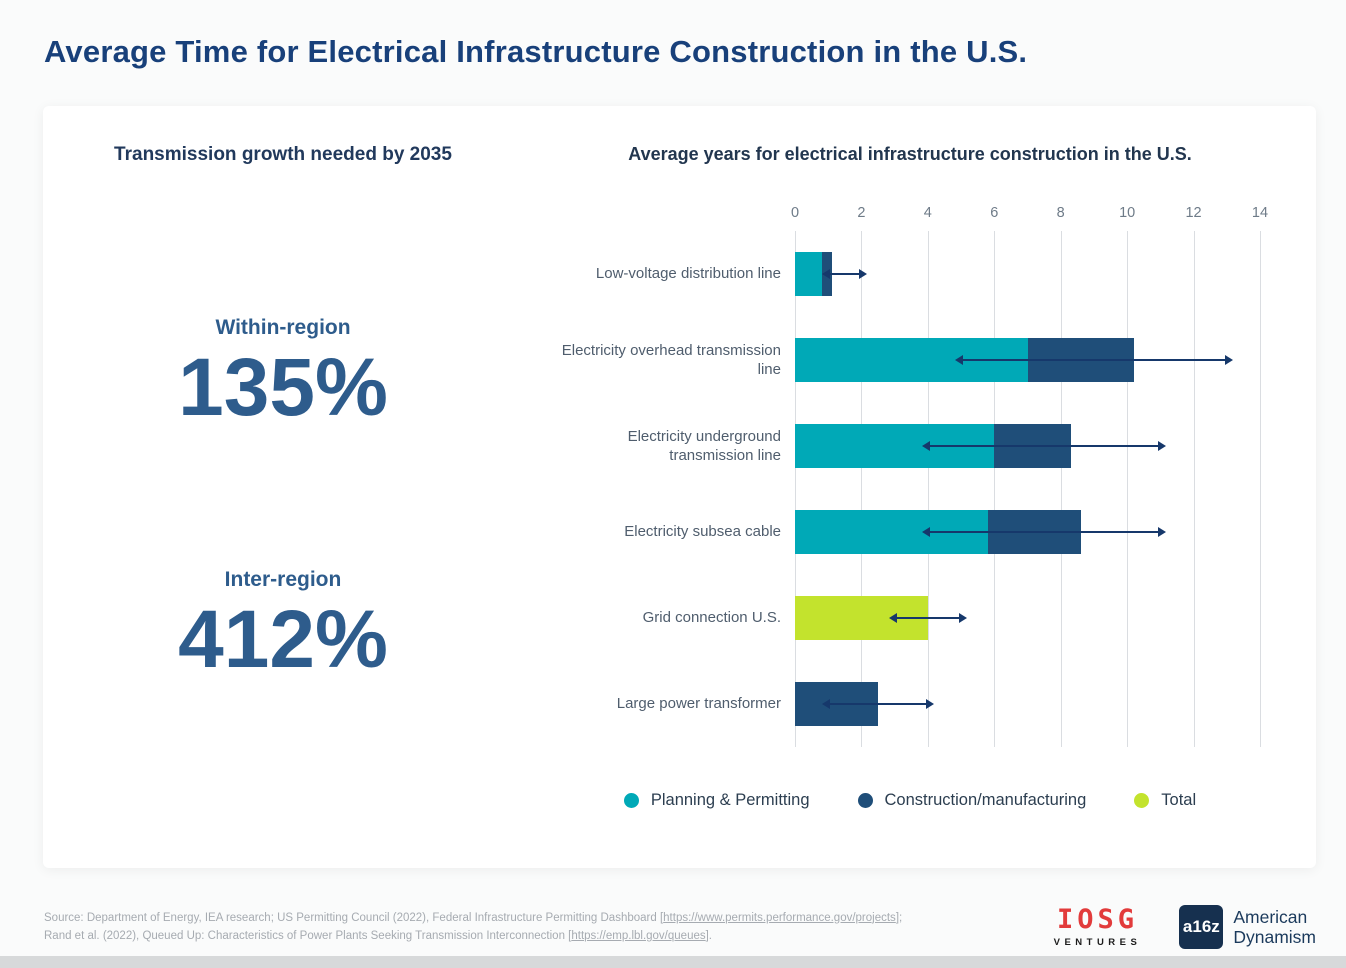  I want to click on iosg-subtext: VENTURES, so click(1097, 942).